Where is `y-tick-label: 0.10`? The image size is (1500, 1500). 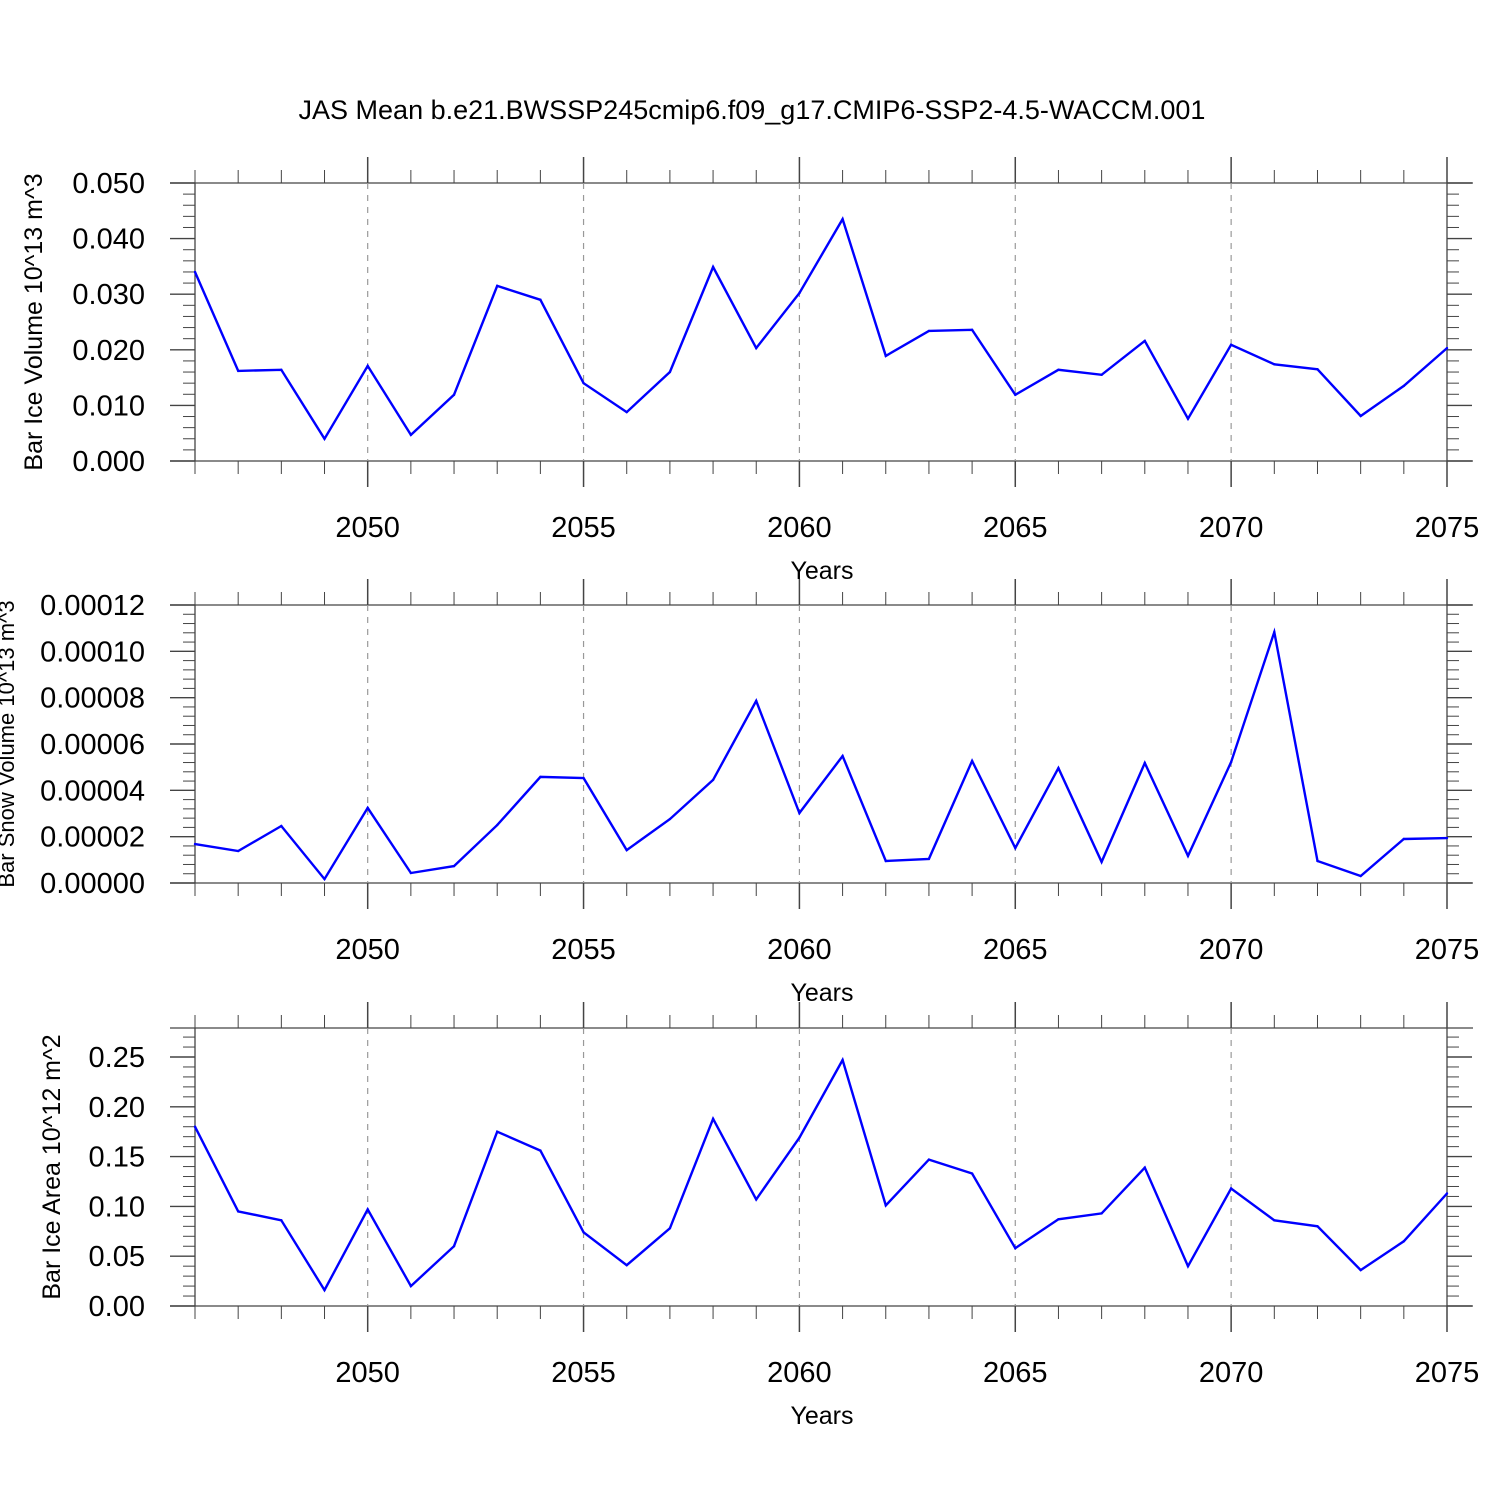
y-tick-label: 0.10 is located at coordinates (117, 1207).